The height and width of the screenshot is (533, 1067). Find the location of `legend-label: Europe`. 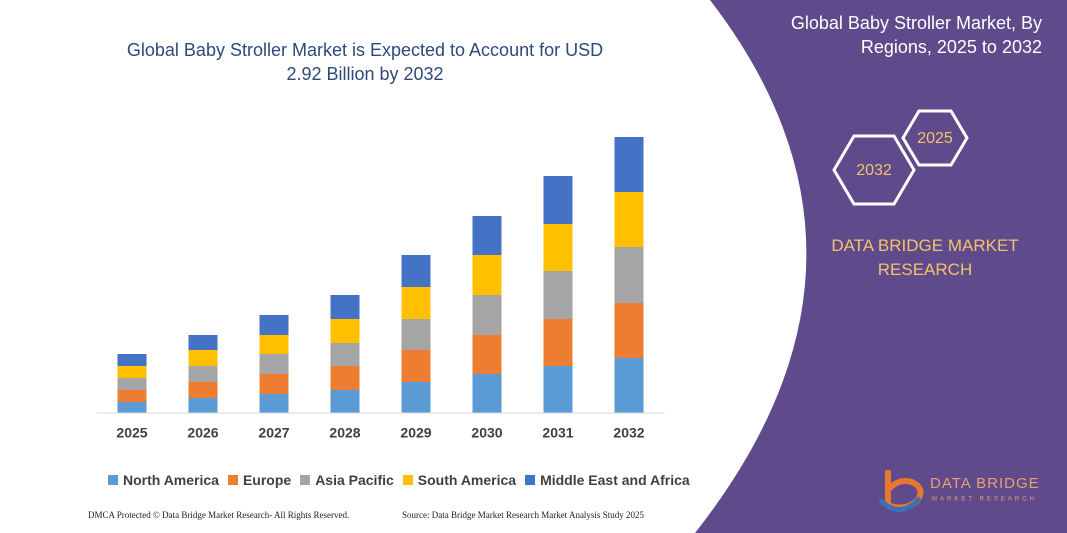

legend-label: Europe is located at coordinates (267, 480).